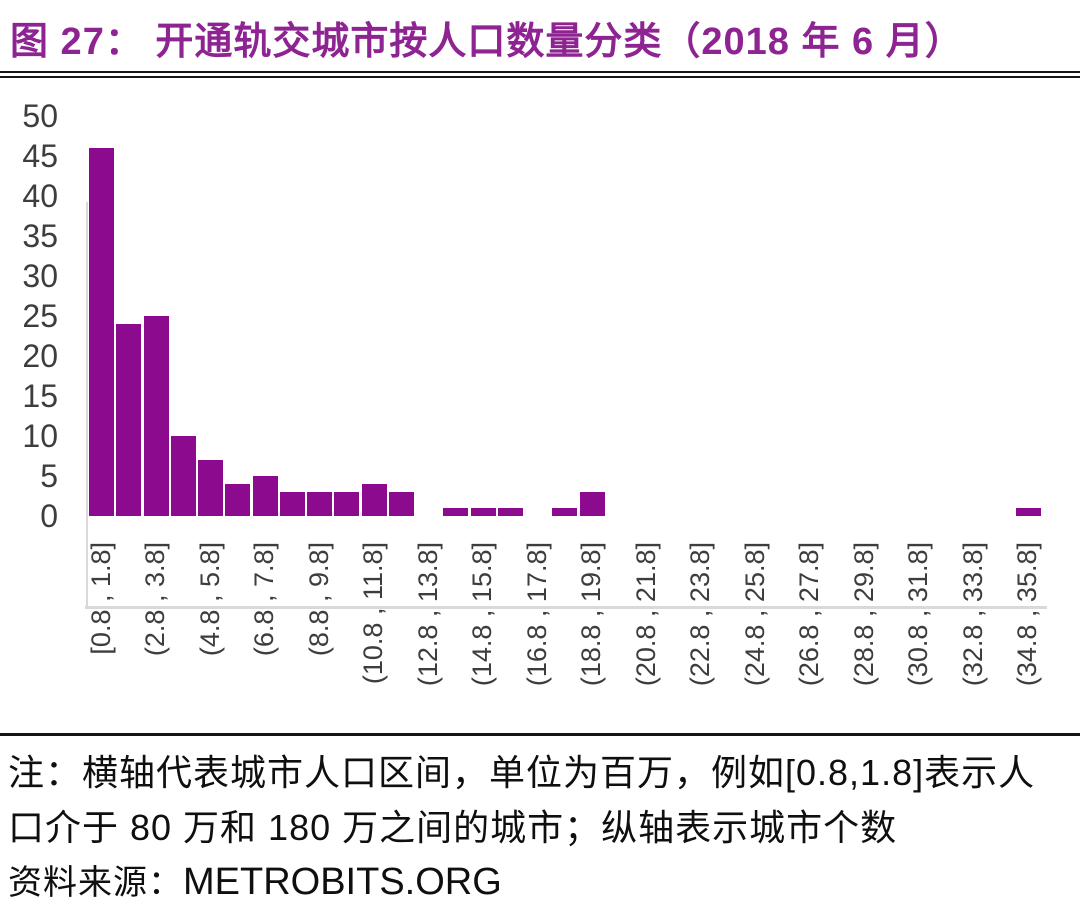 This screenshot has height=904, width=1080. I want to click on source-line: 资料来源：METROBITS.ORG, so click(255, 879).